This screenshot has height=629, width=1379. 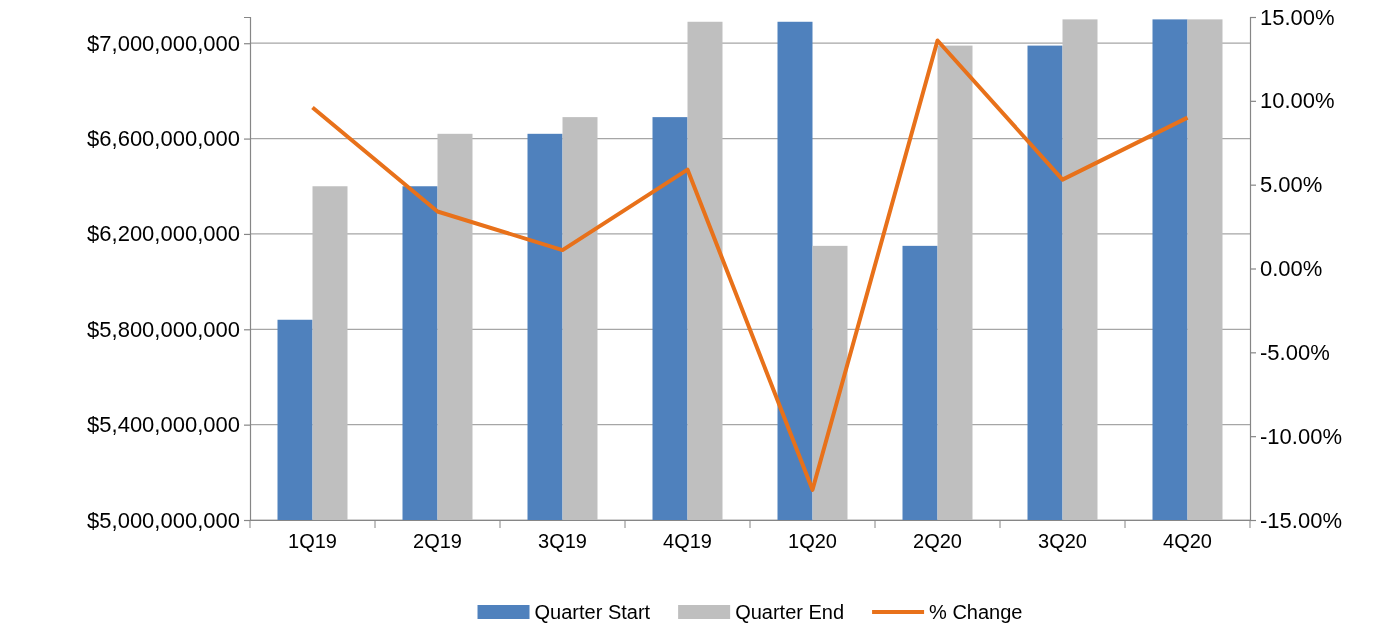 I want to click on y2-tick-label: 5.00%, so click(x=1291, y=185).